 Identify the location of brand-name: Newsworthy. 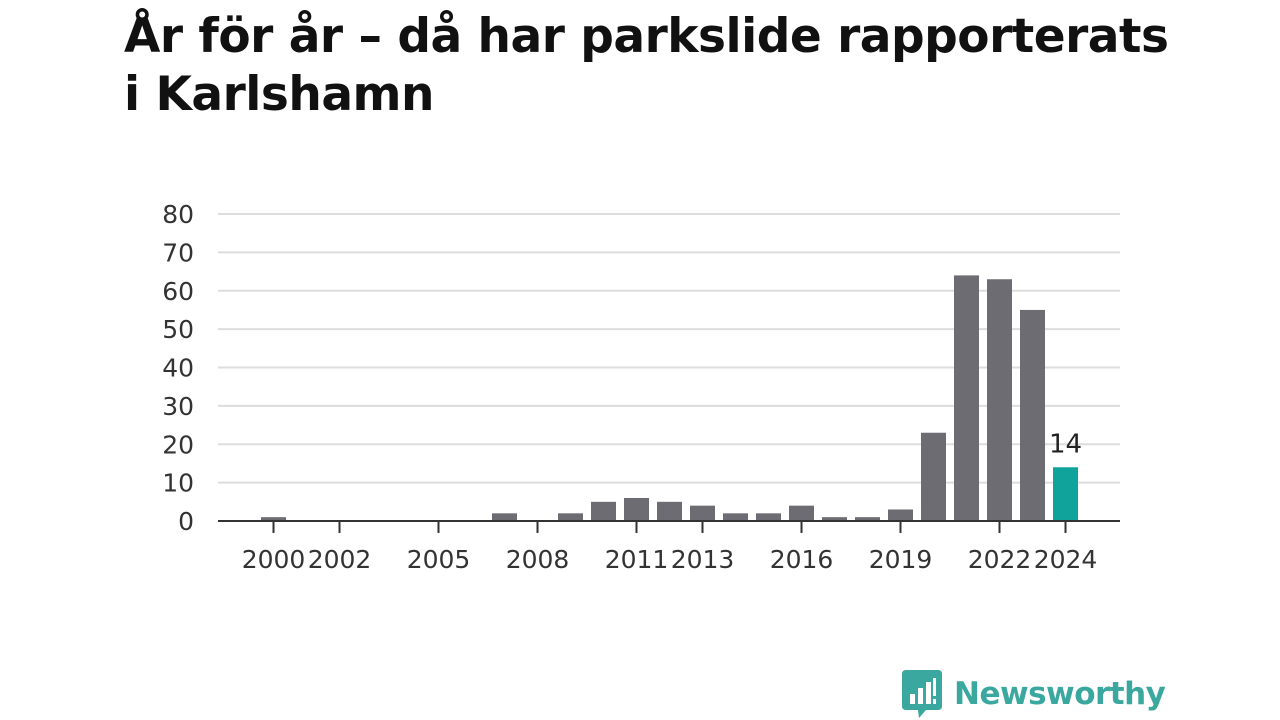
(1060, 694).